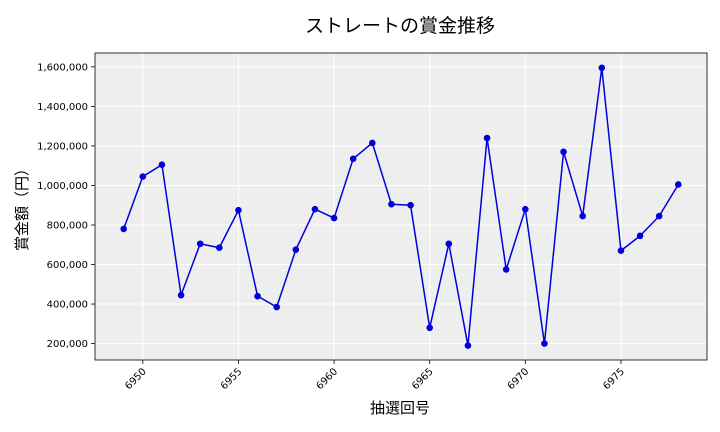 Image resolution: width=720 pixels, height=432 pixels. What do you see at coordinates (400, 408) in the screenshot?
I see `x-axis-label: 抽選回号` at bounding box center [400, 408].